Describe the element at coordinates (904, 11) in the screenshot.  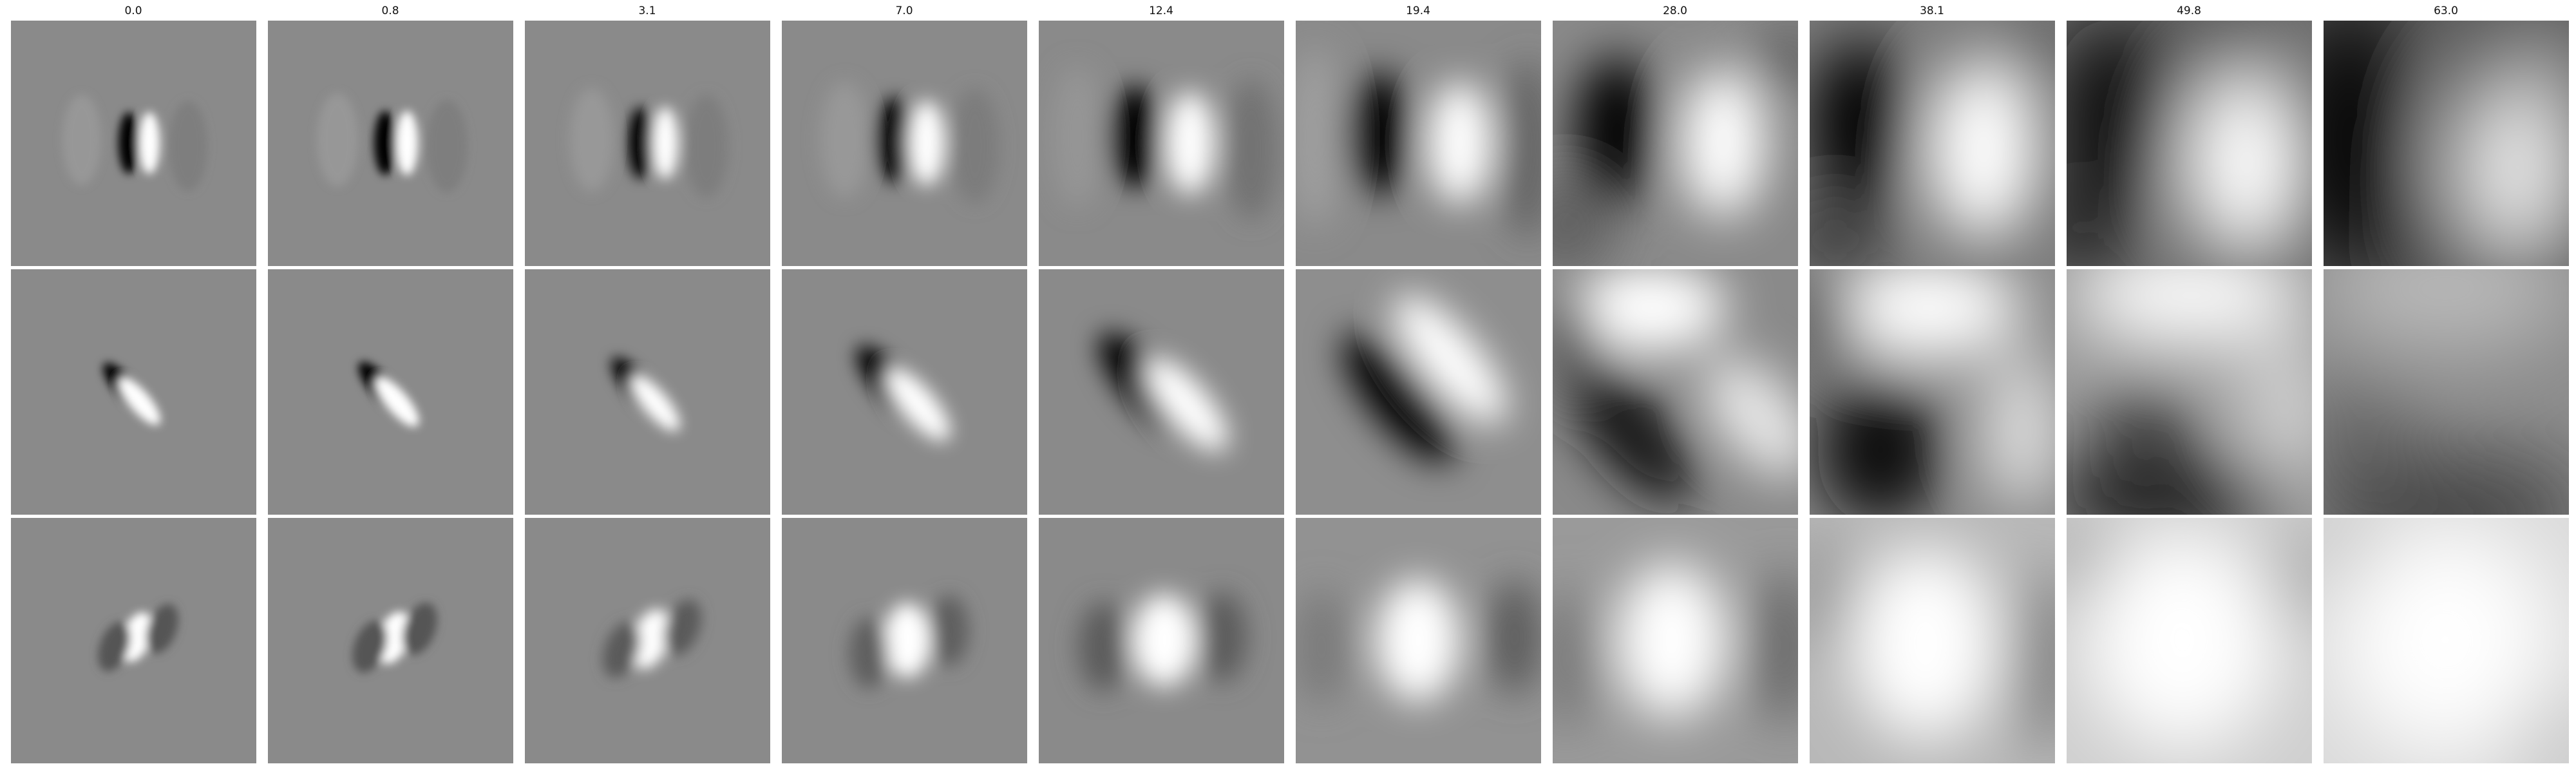
I see `column-title: 7.0` at that location.